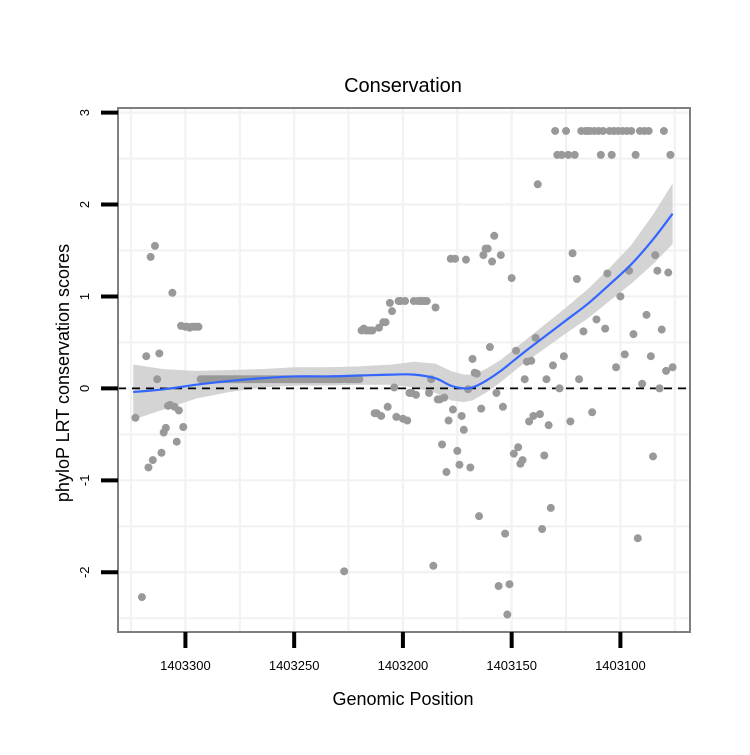 Image resolution: width=750 pixels, height=755 pixels. Describe the element at coordinates (403, 665) in the screenshot. I see `x-tick-label: 1403200` at that location.